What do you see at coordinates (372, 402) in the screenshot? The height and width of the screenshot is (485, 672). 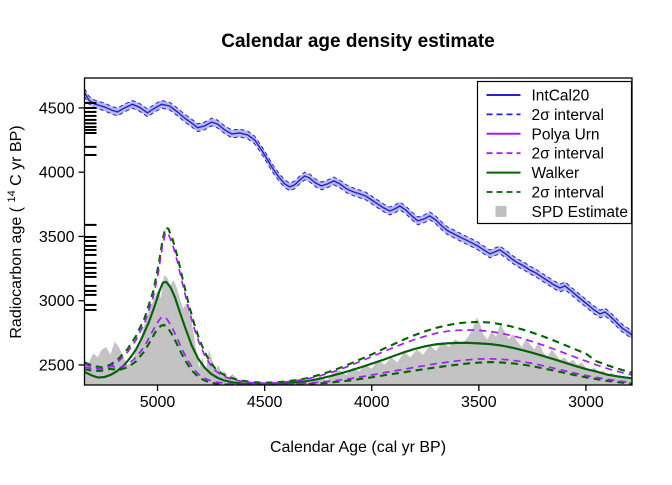 I see `x-axis-tick-label: 4000` at bounding box center [372, 402].